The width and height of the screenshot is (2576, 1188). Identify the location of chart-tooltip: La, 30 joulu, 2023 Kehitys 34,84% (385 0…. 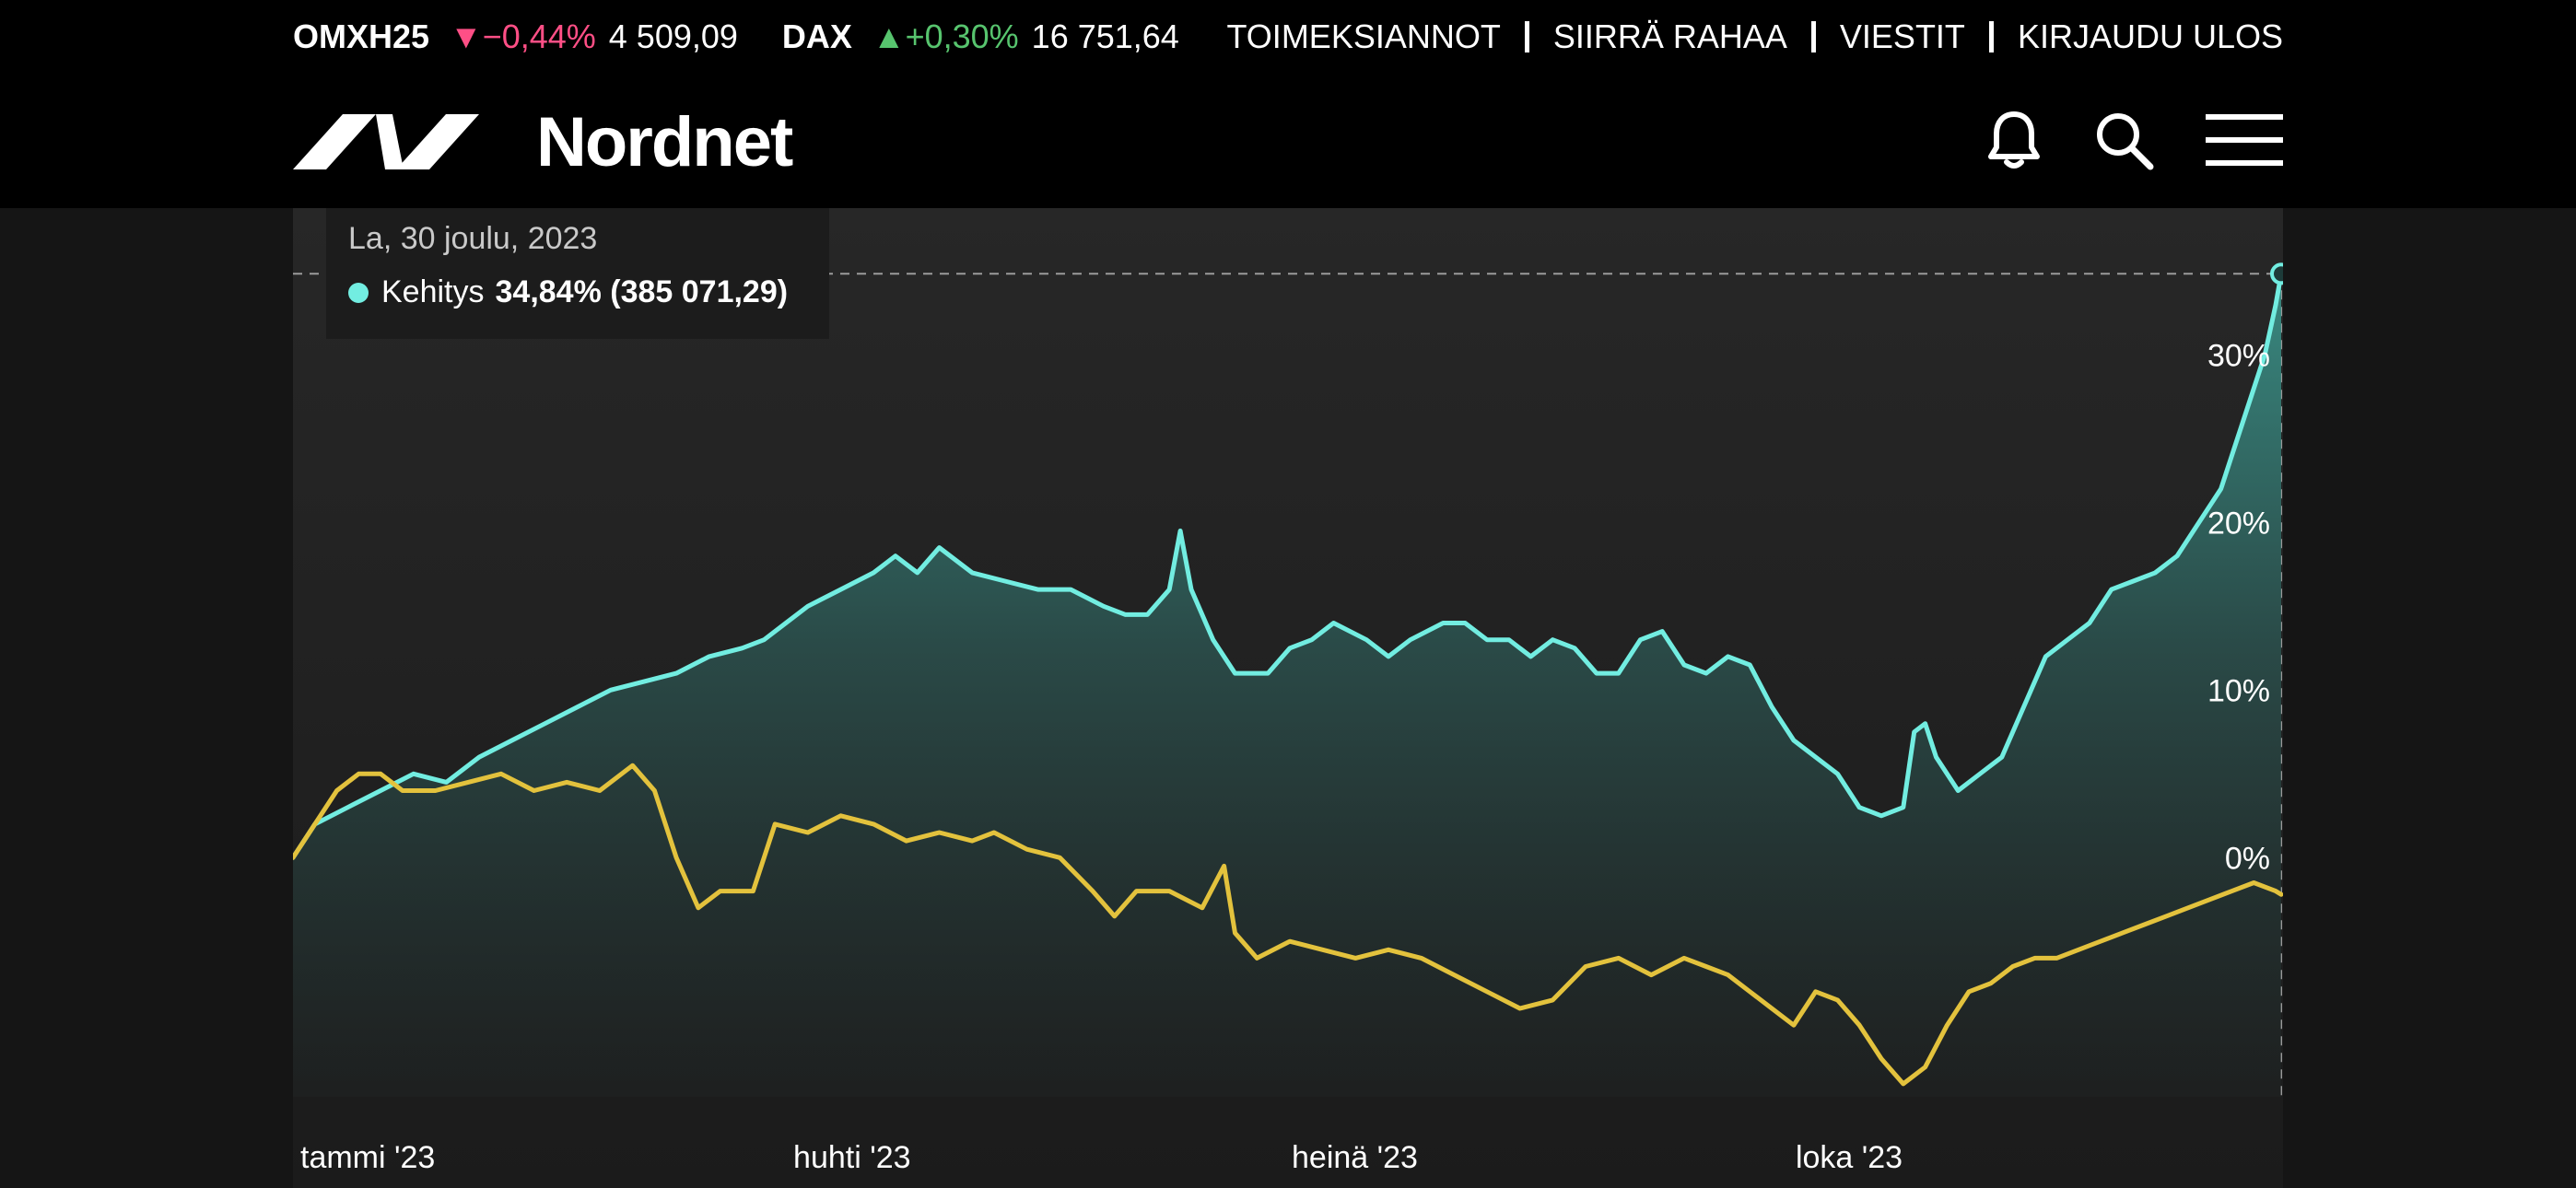
(577, 273).